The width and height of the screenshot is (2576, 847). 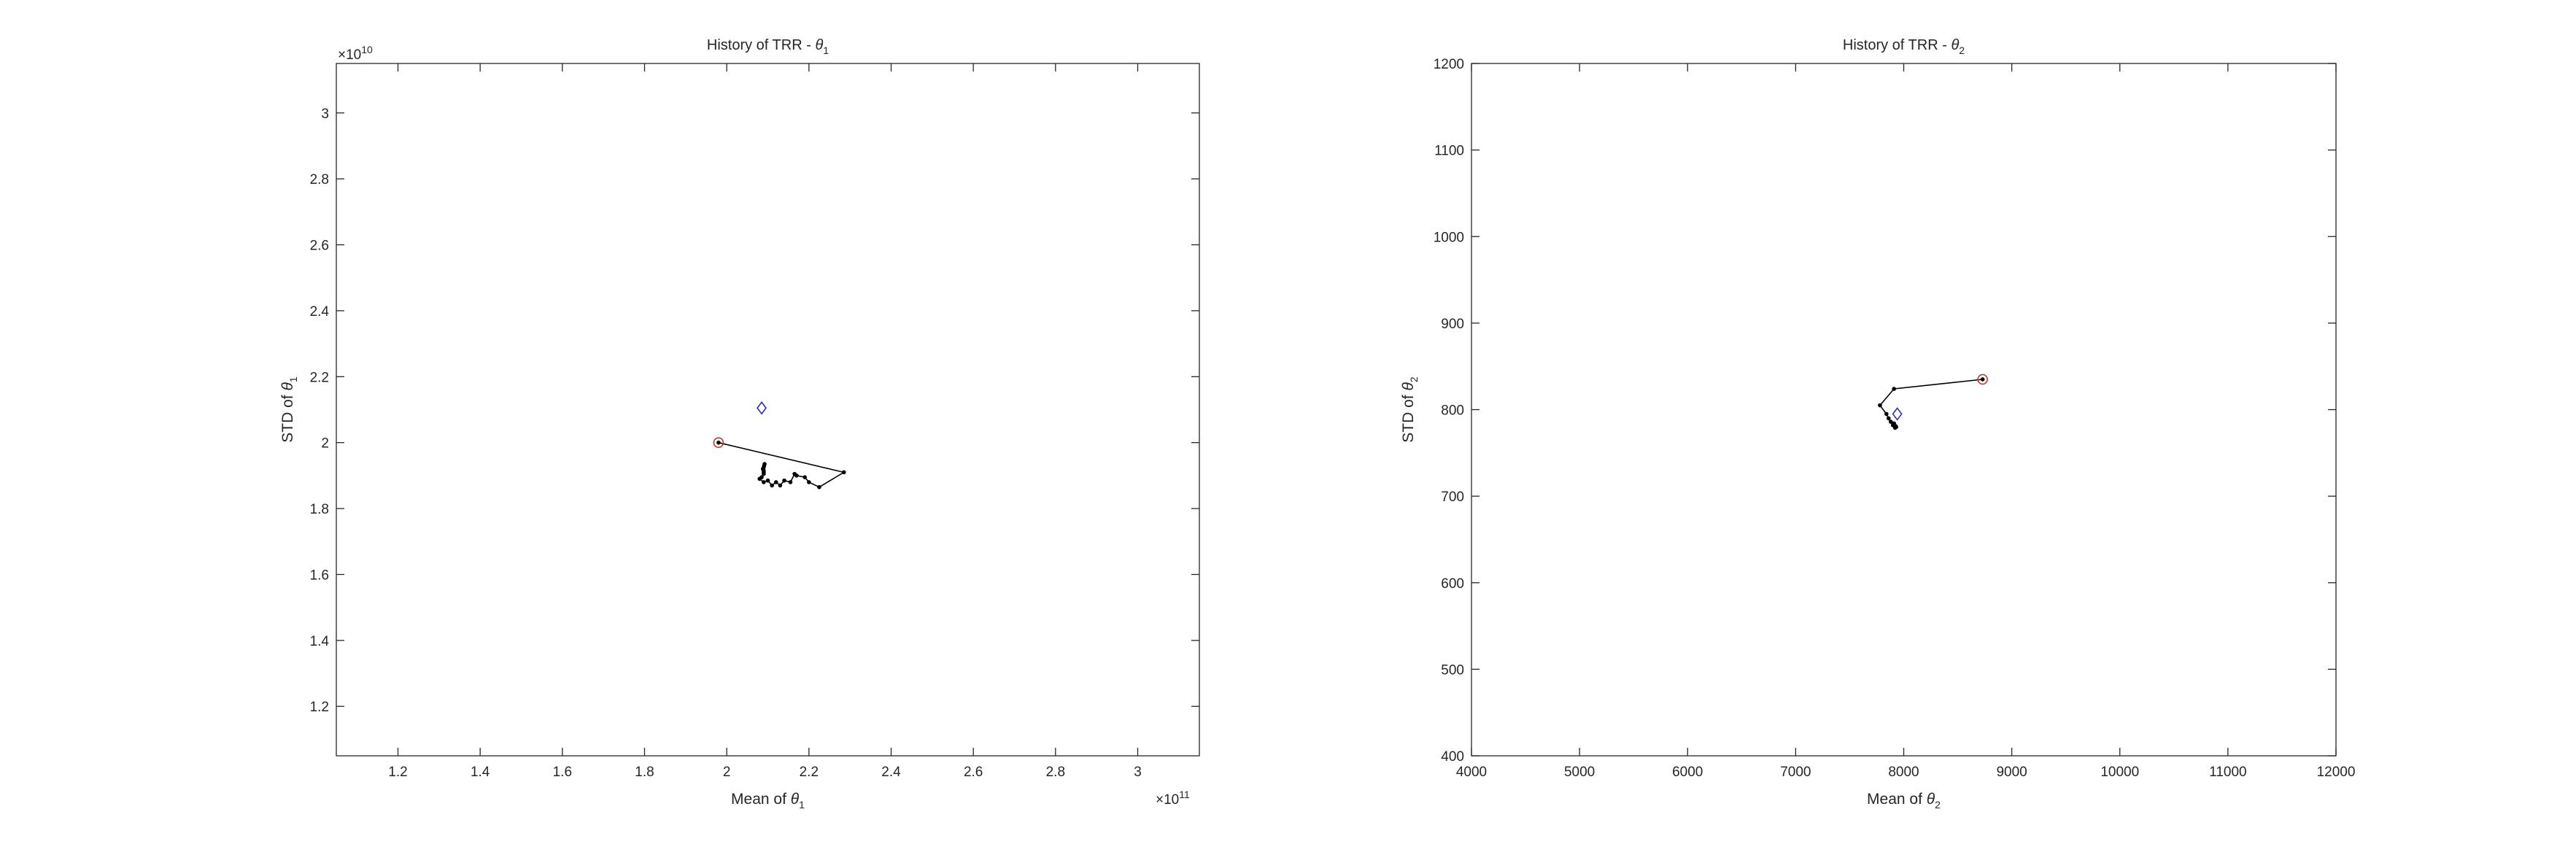 What do you see at coordinates (1452, 498) in the screenshot?
I see `y-tick-label: 700` at bounding box center [1452, 498].